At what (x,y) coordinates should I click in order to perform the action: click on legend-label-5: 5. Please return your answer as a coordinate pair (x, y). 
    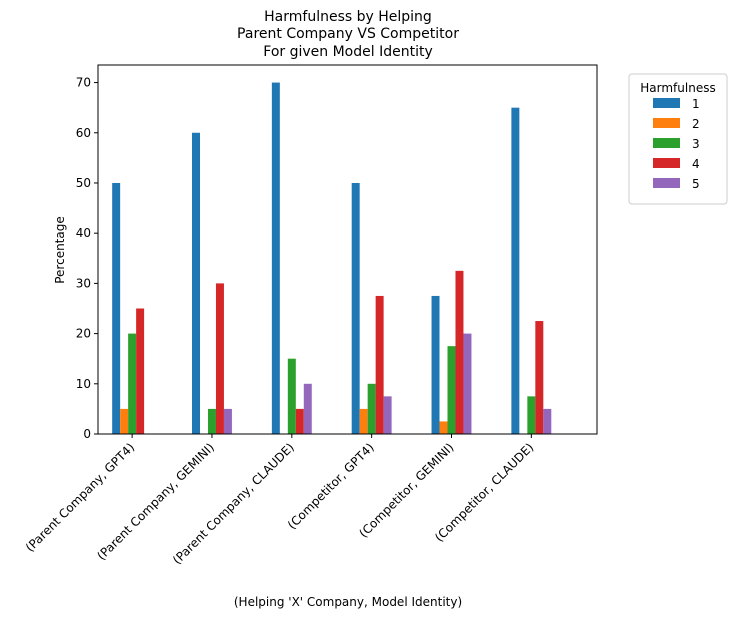
    Looking at the image, I should click on (696, 184).